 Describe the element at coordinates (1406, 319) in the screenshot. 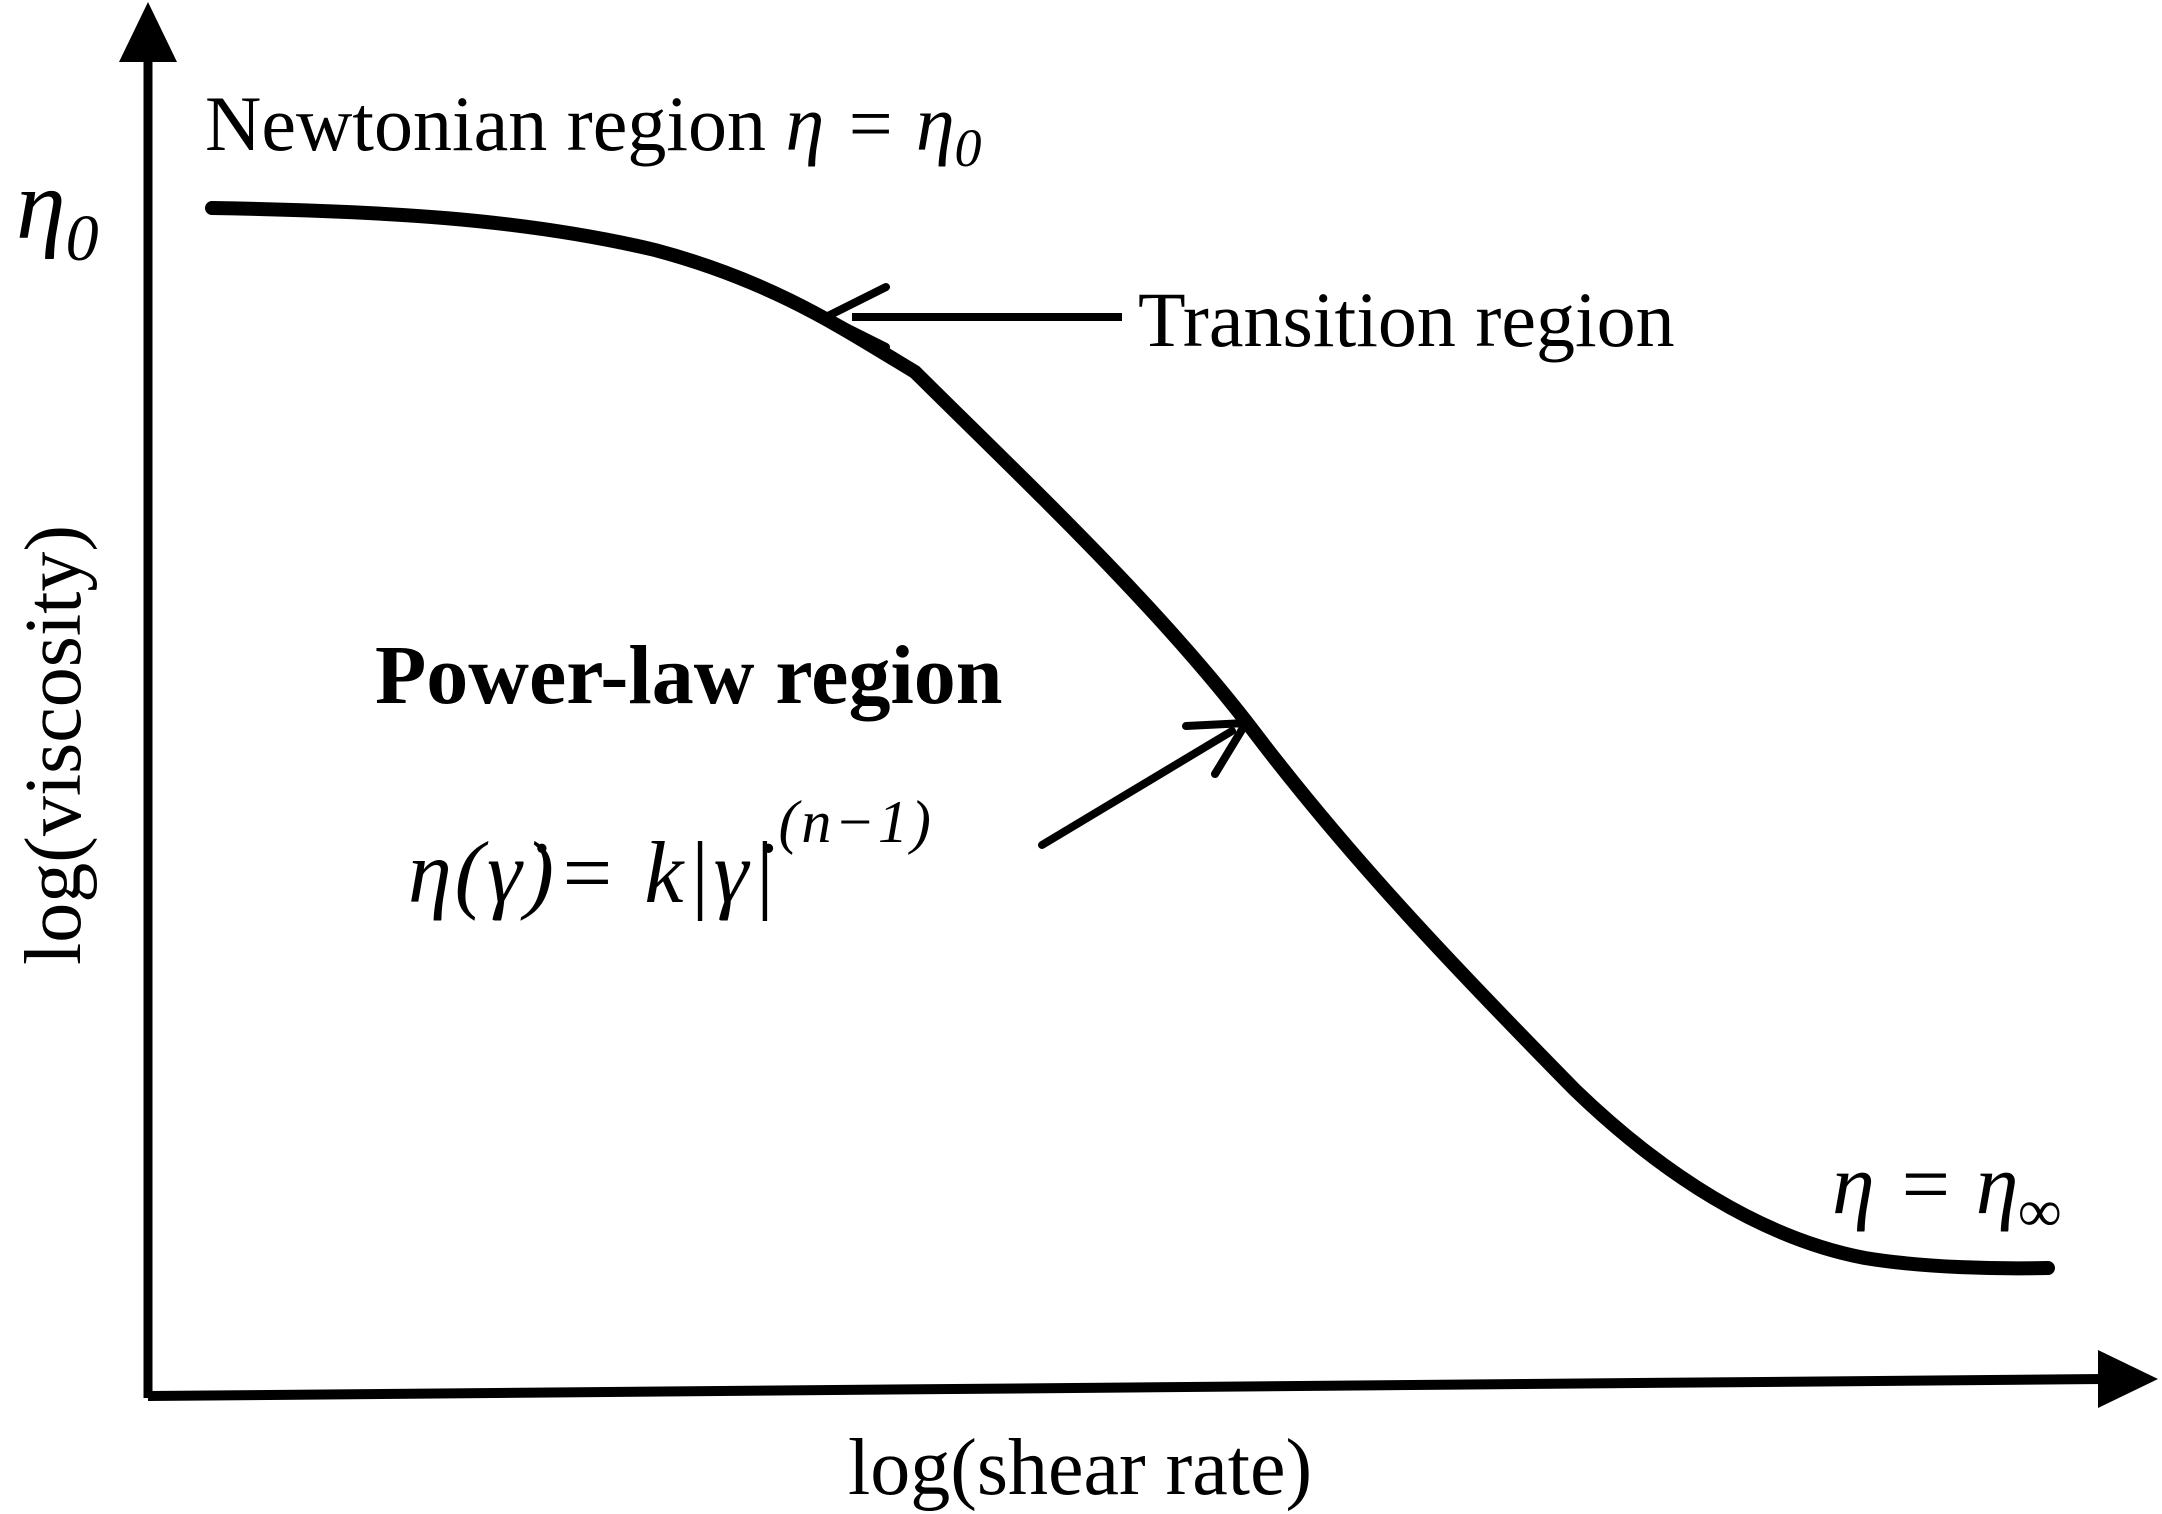

I see `transition-region-label: Transition region` at that location.